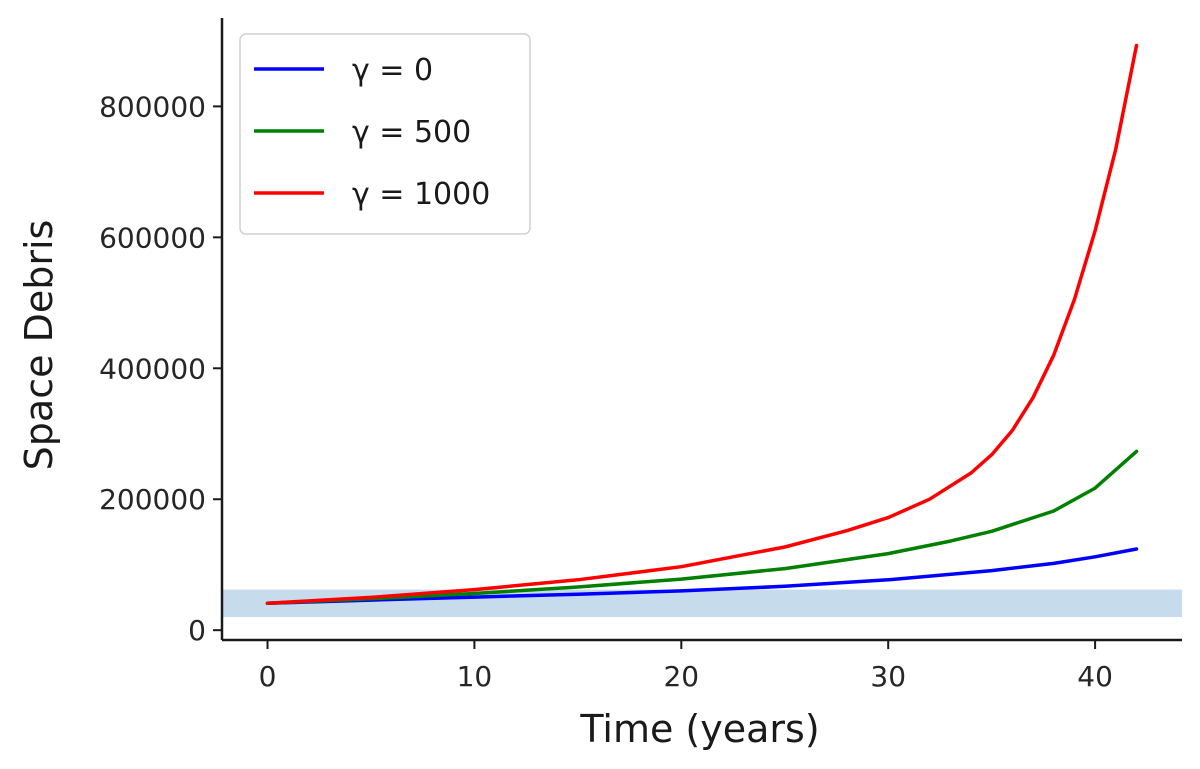 This screenshot has height=769, width=1200. I want to click on legend: γ = 0 γ = 500 γ = 1000, so click(385, 134).